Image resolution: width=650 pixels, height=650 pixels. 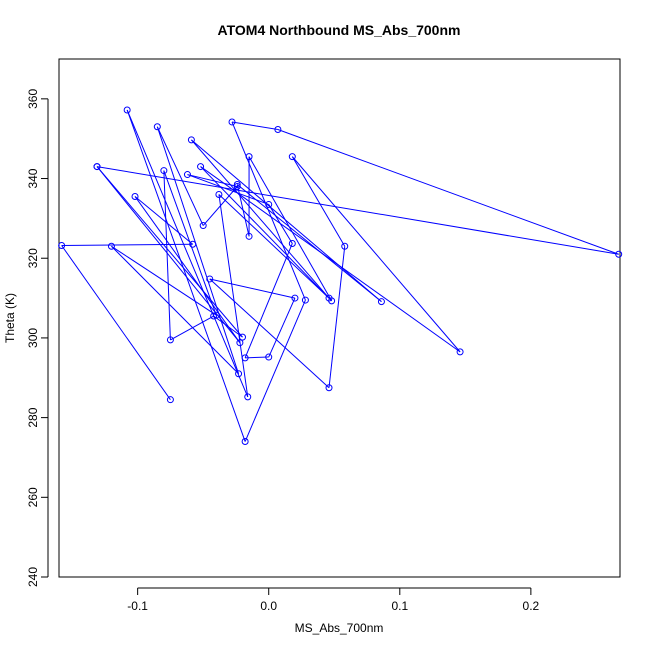 I want to click on x-axis: -0.1 0.0 0.1 0.2, so click(x=333, y=600).